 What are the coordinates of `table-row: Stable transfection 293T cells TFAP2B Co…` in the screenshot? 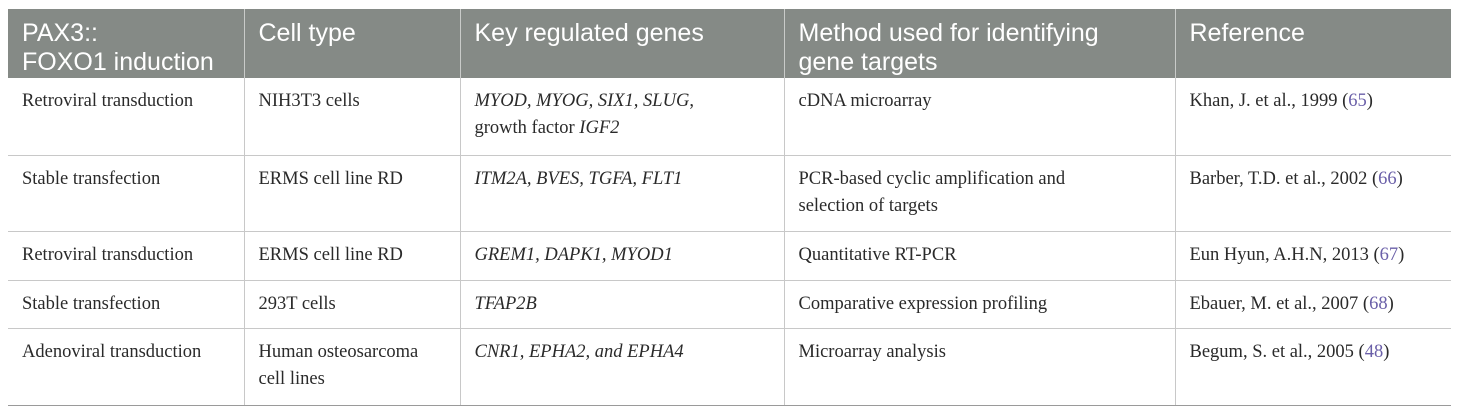 It's located at (729, 304).